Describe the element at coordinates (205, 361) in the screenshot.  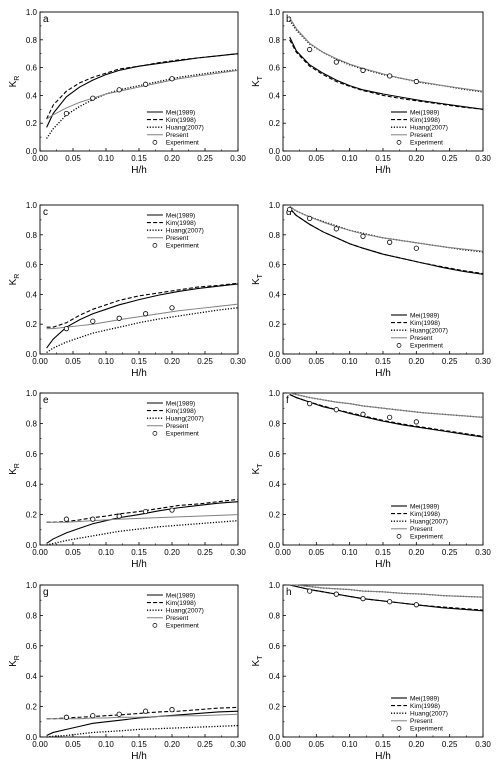
I see `x-tick-label: 0.25` at that location.